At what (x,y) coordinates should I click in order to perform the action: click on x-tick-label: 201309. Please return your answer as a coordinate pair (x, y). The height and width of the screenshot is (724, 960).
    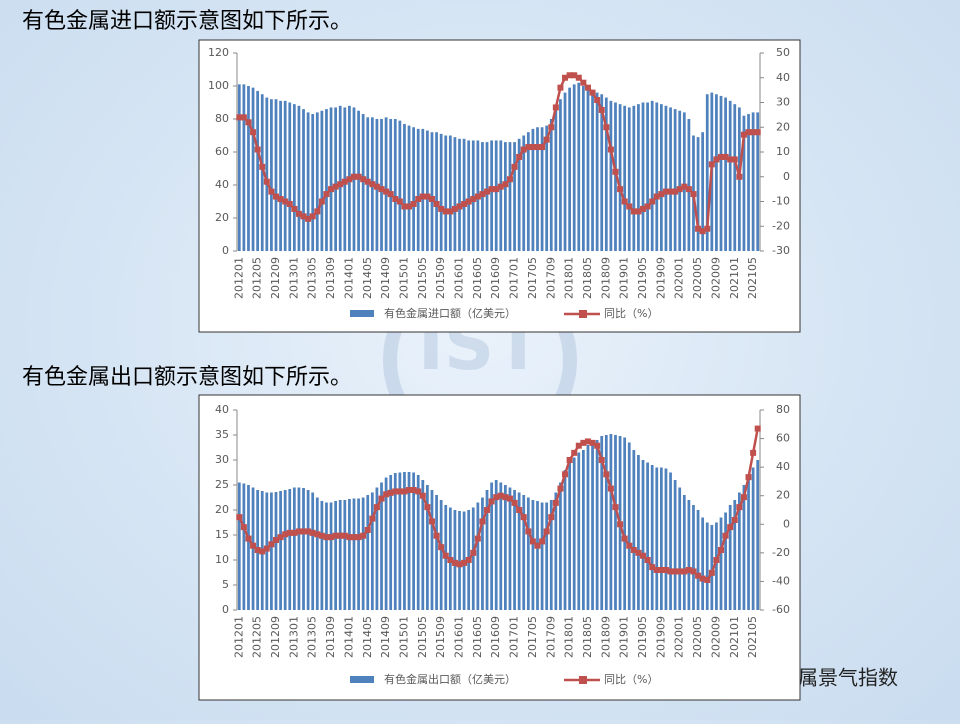
    Looking at the image, I should click on (330, 278).